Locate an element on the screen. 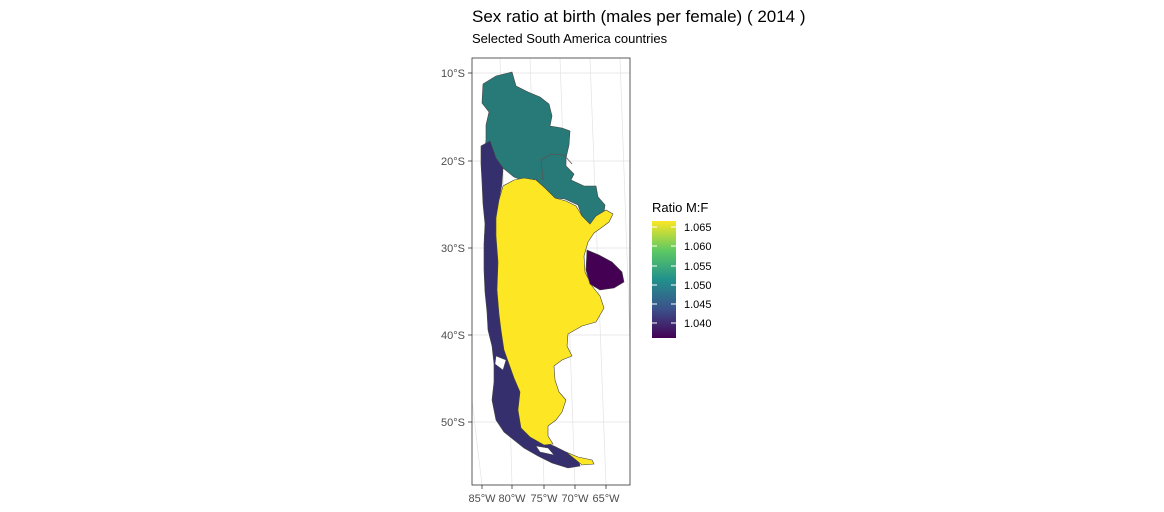 Image resolution: width=1164 pixels, height=512 pixels. y-tick-label: 10°S is located at coordinates (453, 74).